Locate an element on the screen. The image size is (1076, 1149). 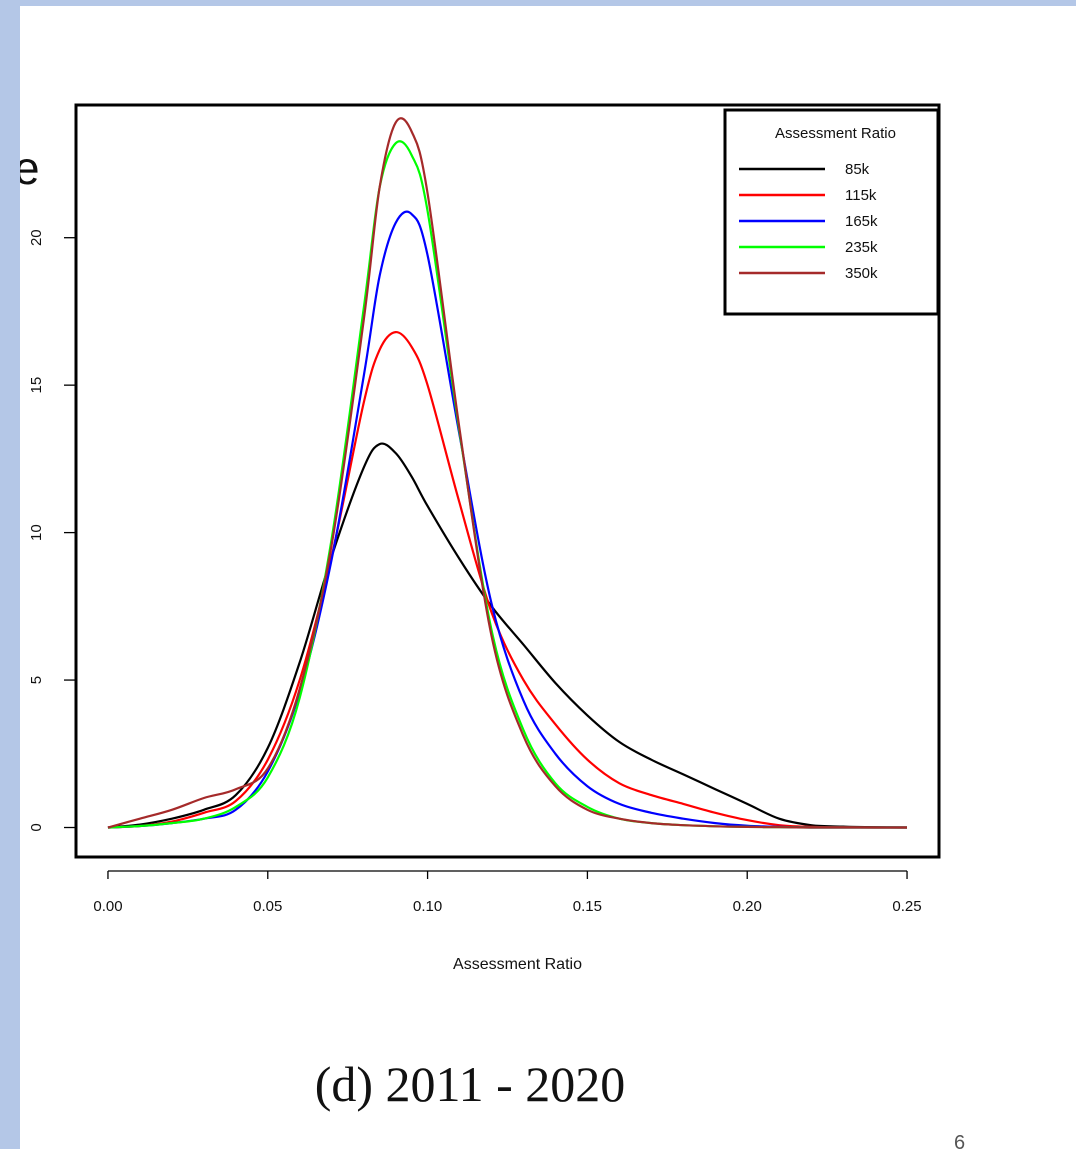
x-tick-label: 0.10 is located at coordinates (427, 906).